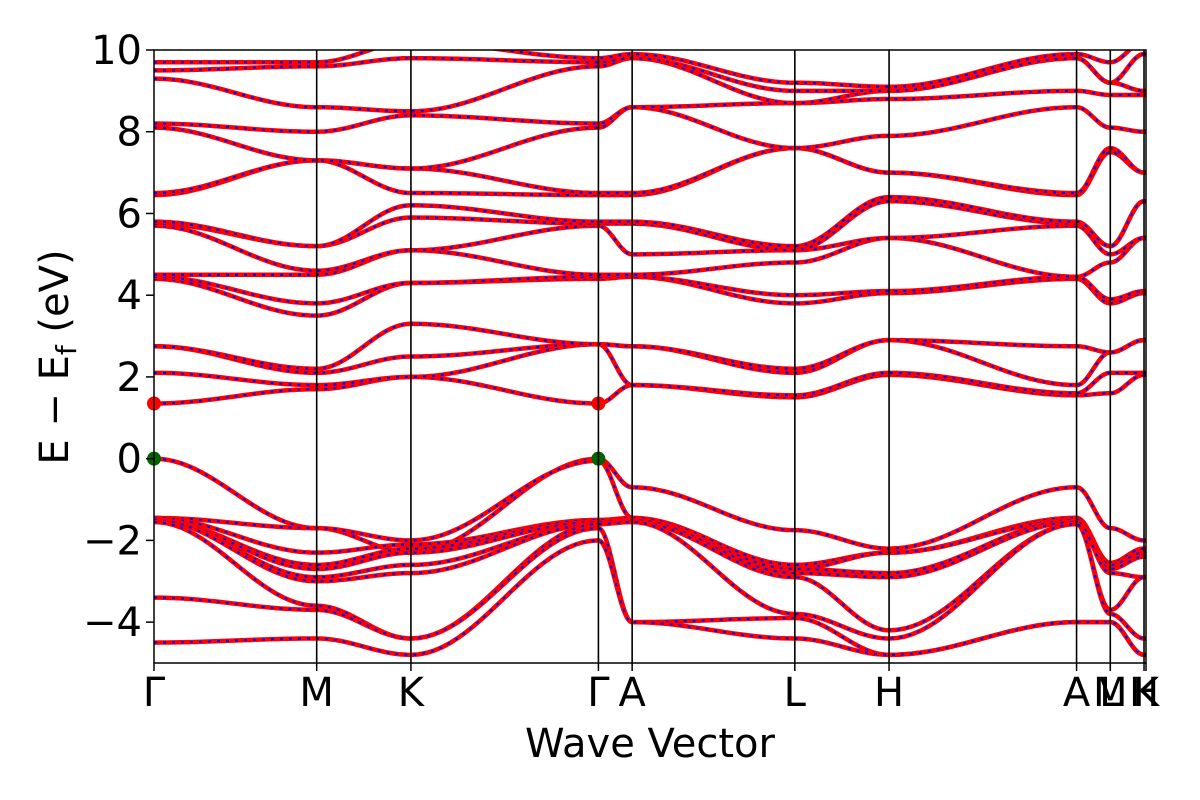 The height and width of the screenshot is (800, 1200). I want to click on y-axis-ticks: 10 8 6 4 2 0 −2 −4, so click(118, 337).